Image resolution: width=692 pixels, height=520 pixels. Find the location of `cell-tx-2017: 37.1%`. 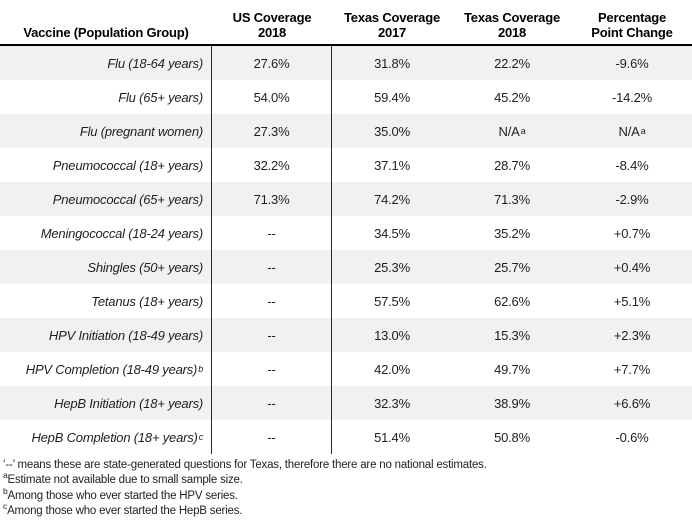

cell-tx-2017: 37.1% is located at coordinates (392, 165).